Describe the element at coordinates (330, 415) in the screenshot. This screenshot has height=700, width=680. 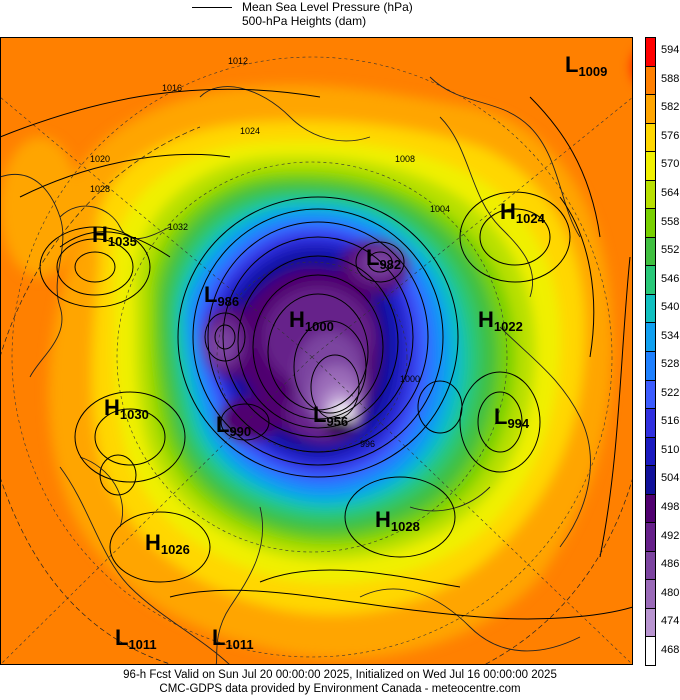
I see `pressure-center: L956` at that location.